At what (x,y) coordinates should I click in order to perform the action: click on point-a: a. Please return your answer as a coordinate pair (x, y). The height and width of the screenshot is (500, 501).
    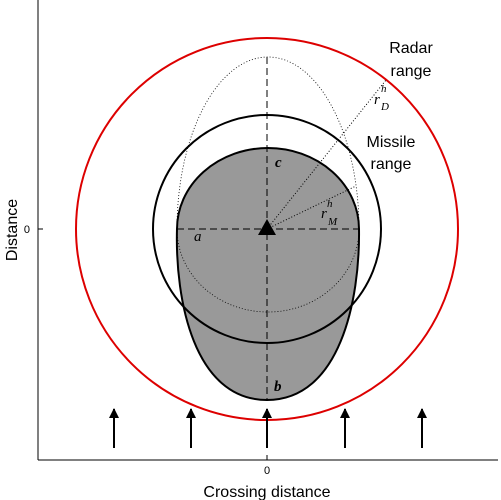
    Looking at the image, I should click on (198, 237).